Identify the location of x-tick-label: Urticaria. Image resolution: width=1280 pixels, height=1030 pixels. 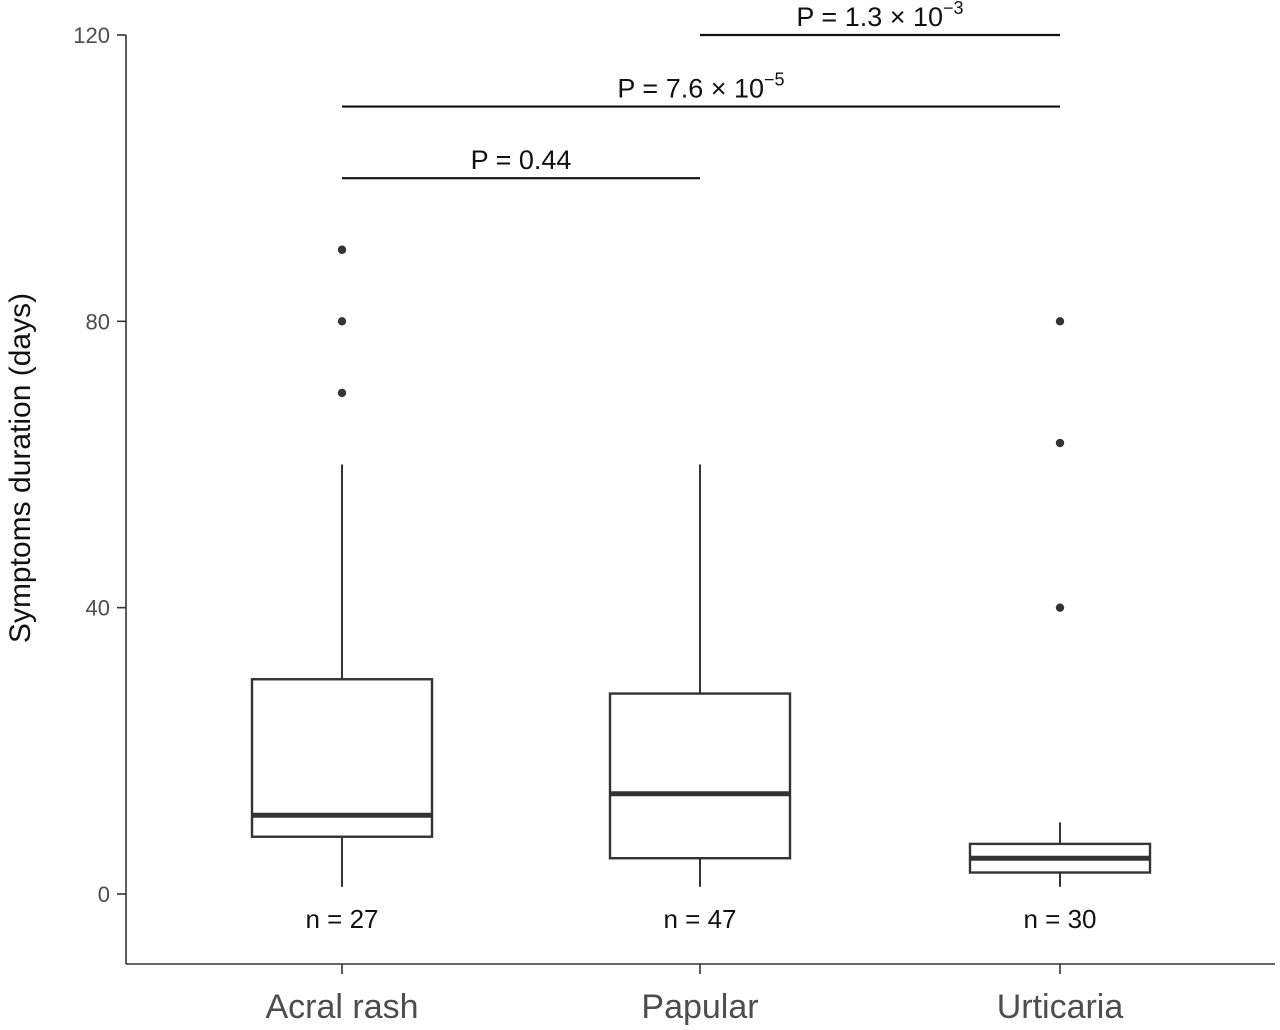
(1060, 1007).